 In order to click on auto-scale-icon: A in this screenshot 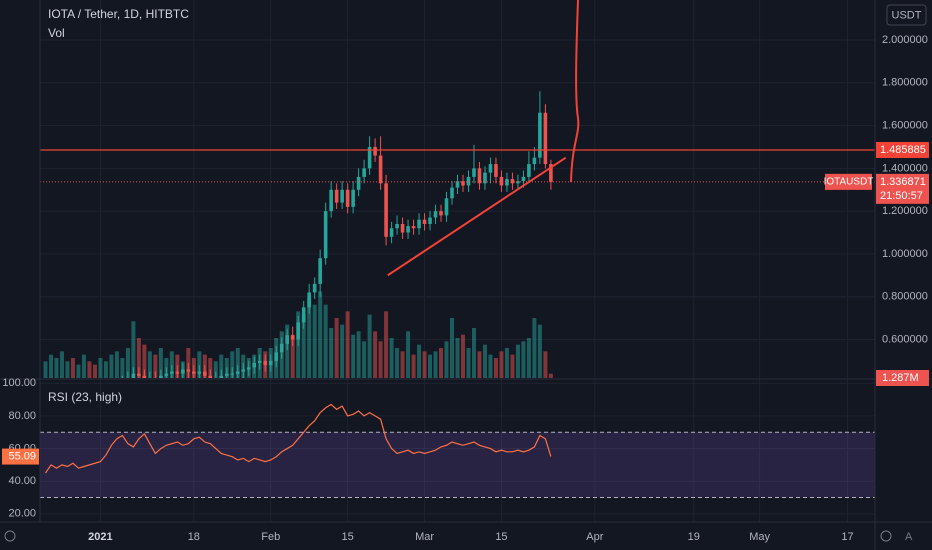, I will do `click(909, 537)`.